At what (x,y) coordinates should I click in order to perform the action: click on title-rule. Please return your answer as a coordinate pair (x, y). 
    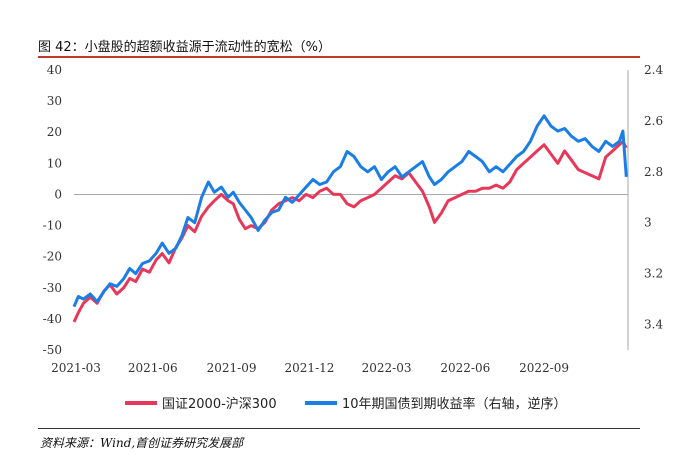
    Looking at the image, I should click on (339, 57).